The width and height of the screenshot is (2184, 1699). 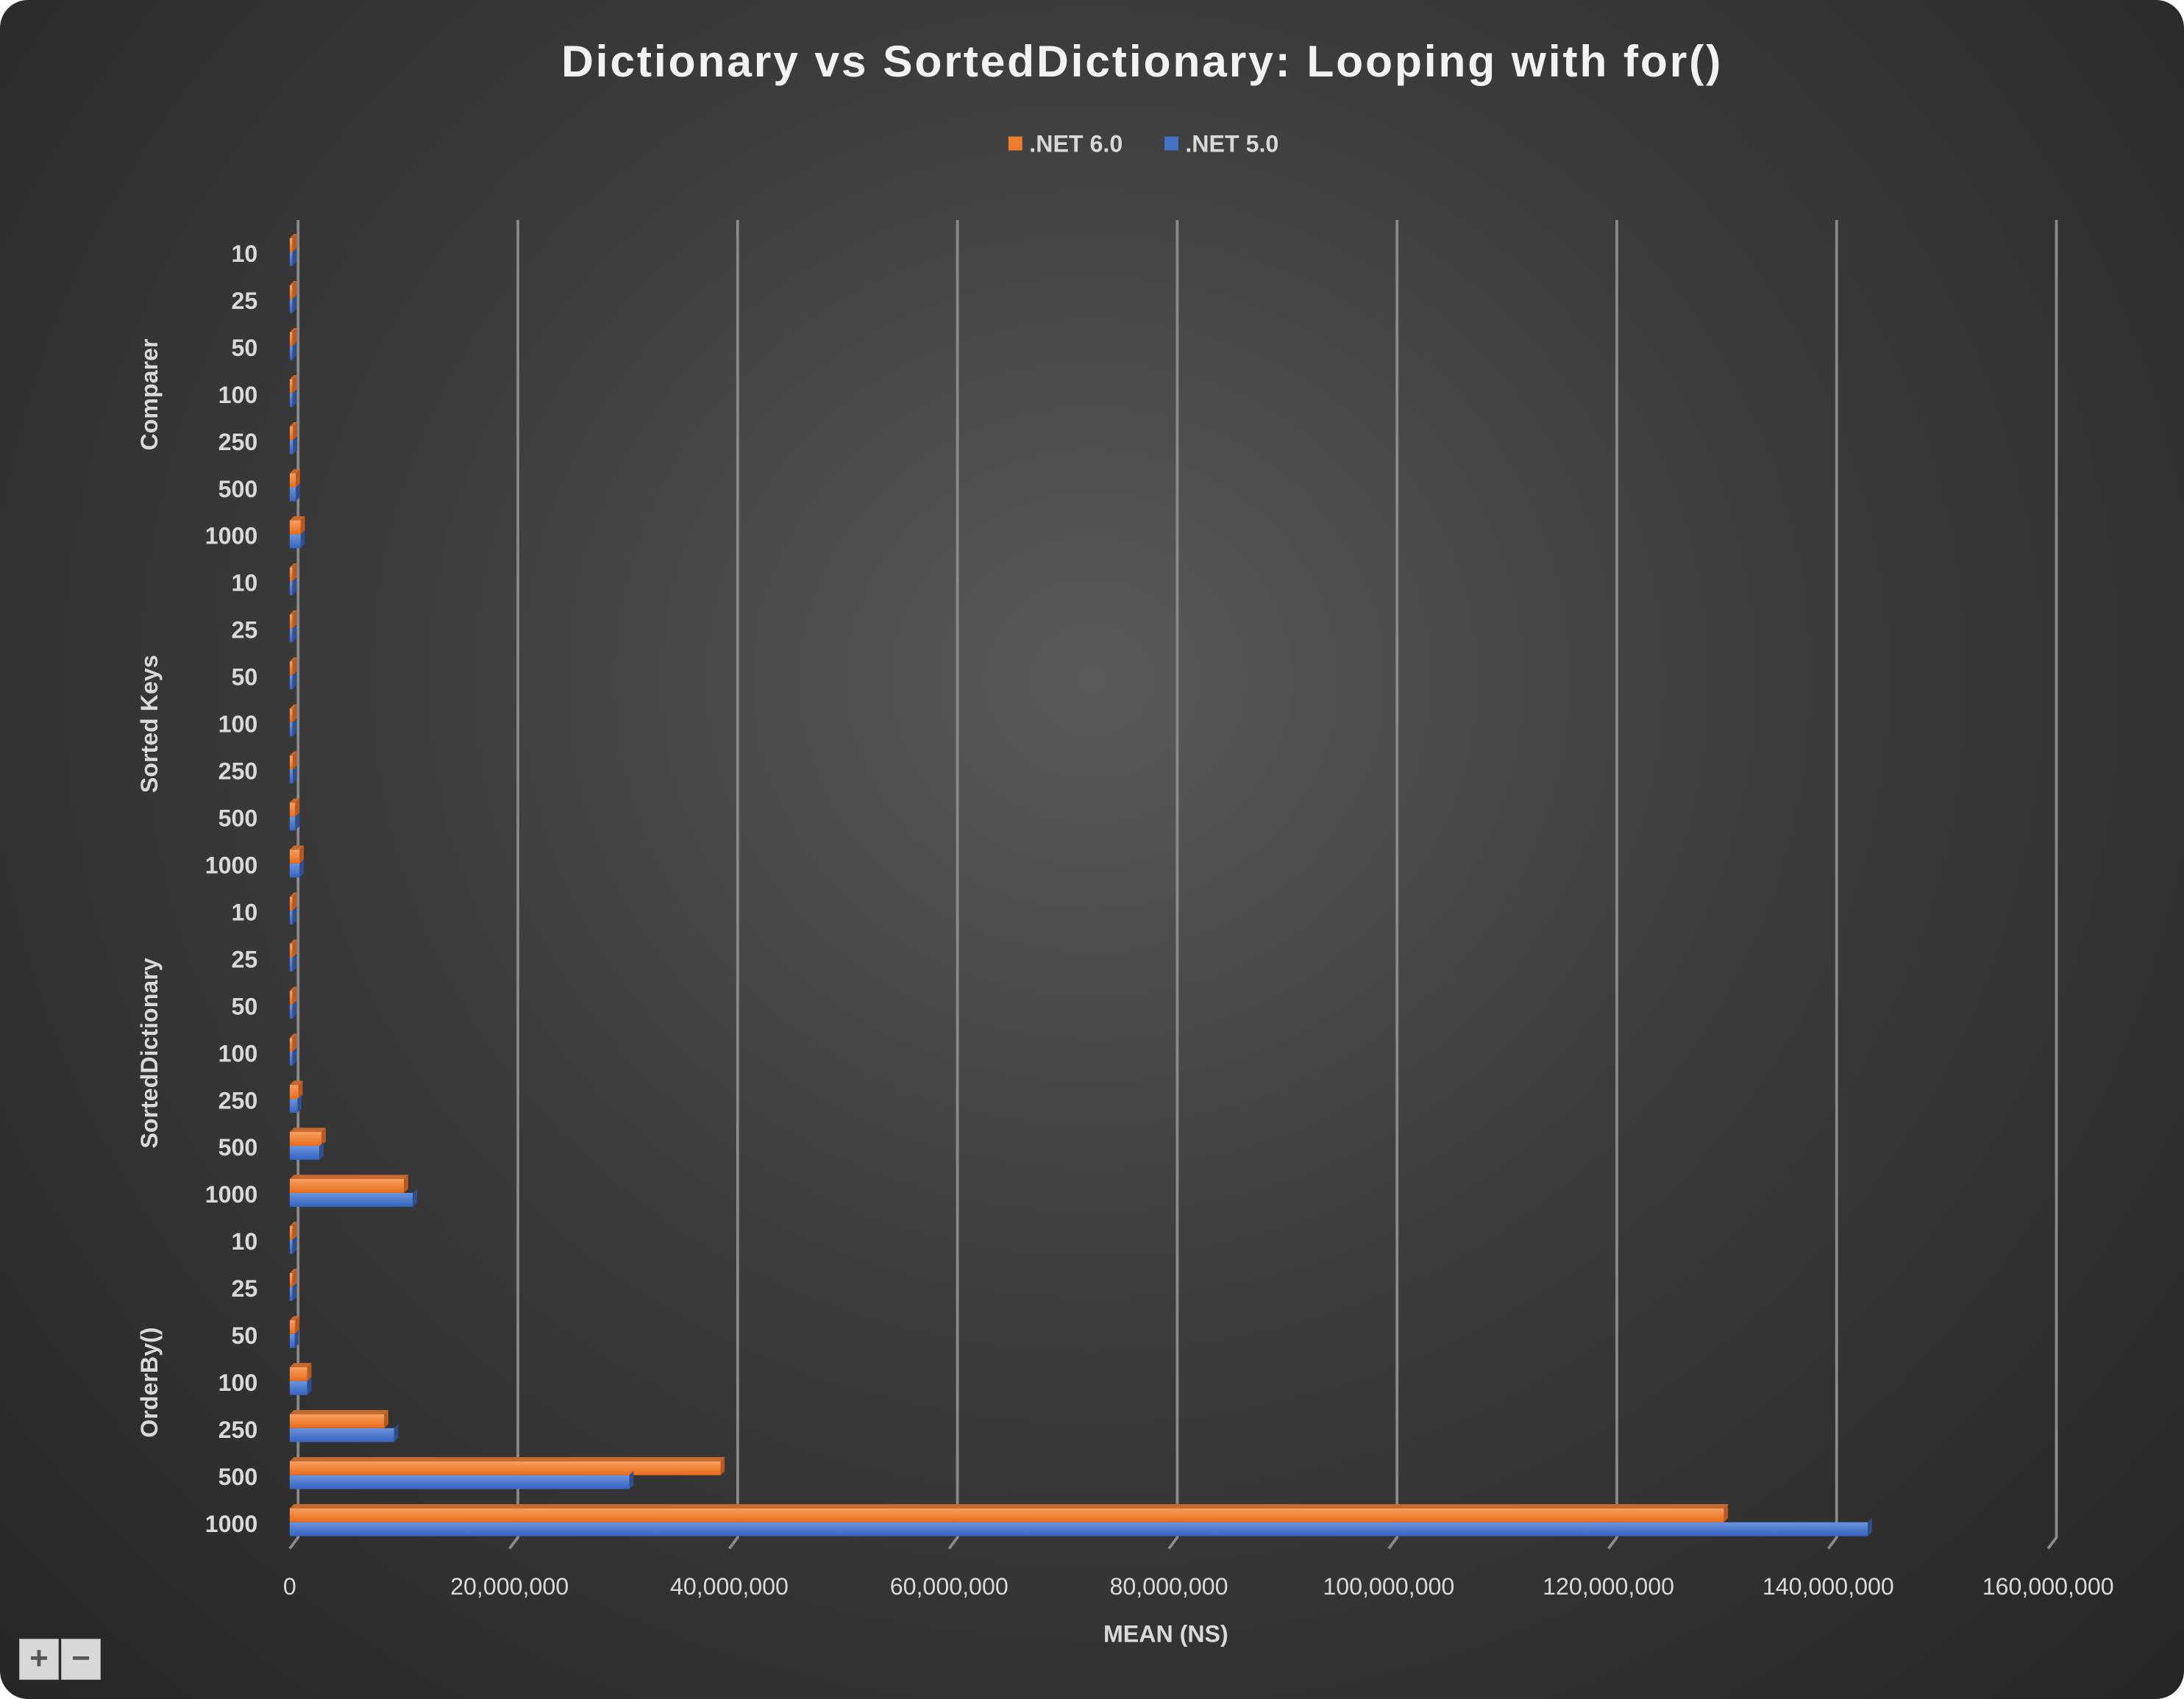 What do you see at coordinates (1388, 1586) in the screenshot?
I see `x-tick-label: 100,000,000` at bounding box center [1388, 1586].